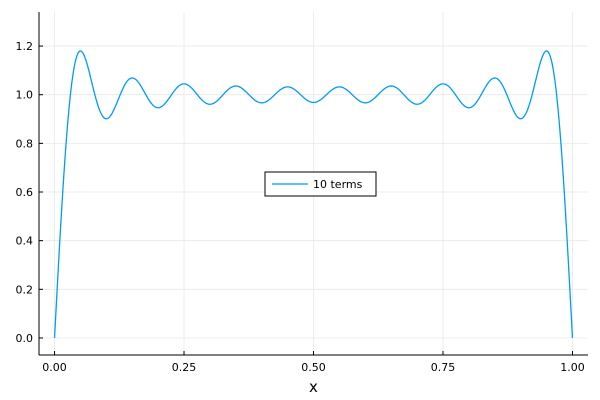 The width and height of the screenshot is (600, 400). I want to click on x-tick-label: 0.50, so click(313, 367).